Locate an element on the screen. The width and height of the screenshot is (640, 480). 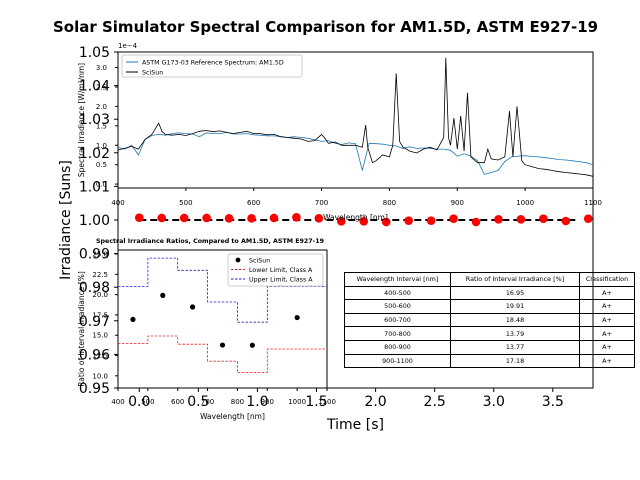
table-row: 400-500 16.95 A+ is located at coordinates (489, 293).